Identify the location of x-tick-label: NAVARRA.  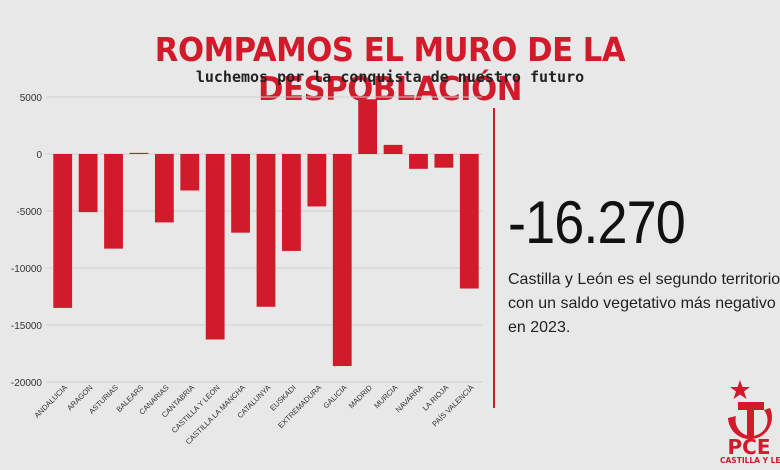
(409, 398).